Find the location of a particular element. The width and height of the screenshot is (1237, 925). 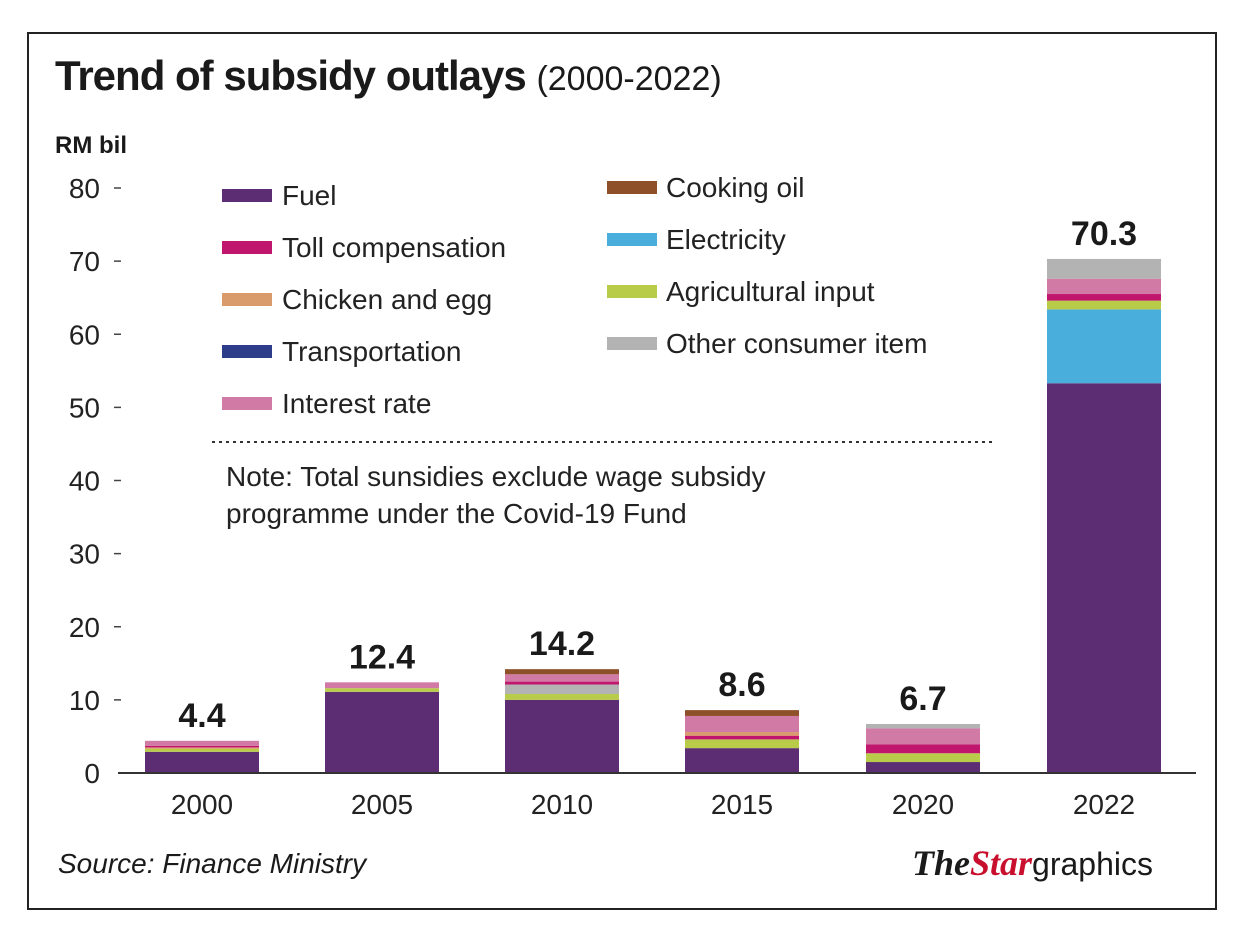

y-tick-label: 20 is located at coordinates (84, 627).